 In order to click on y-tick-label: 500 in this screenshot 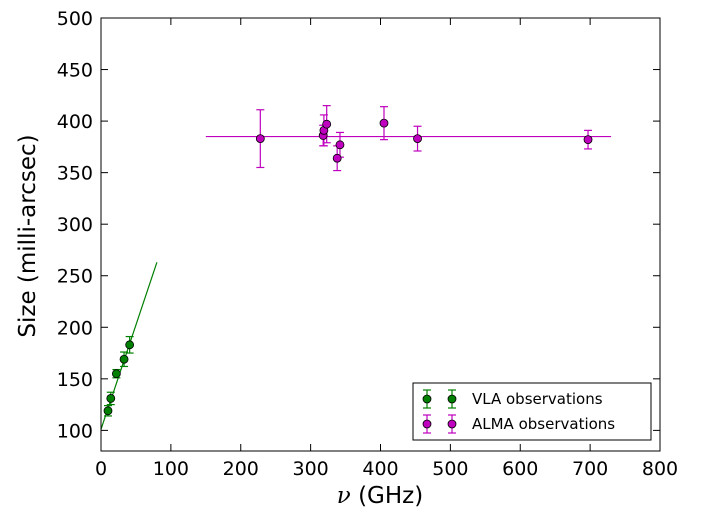, I will do `click(75, 19)`.